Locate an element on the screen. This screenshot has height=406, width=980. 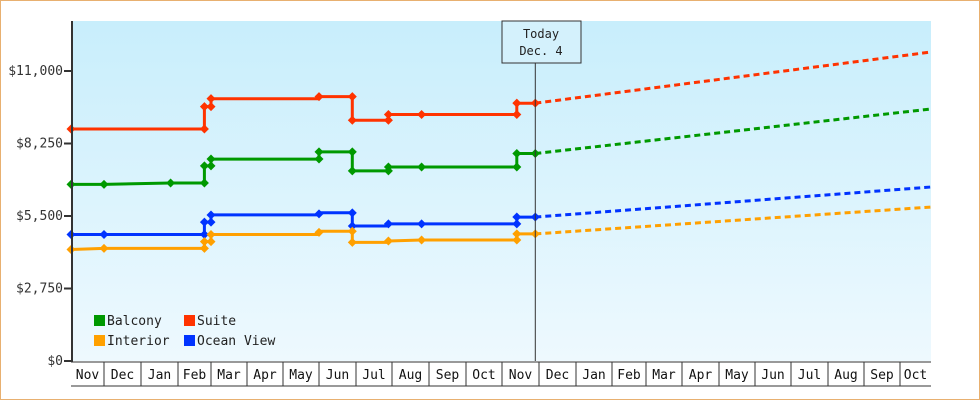
y-axis-ticks: $0 $2,750 $5,500 $8,250 $11,000 is located at coordinates (40, 216).